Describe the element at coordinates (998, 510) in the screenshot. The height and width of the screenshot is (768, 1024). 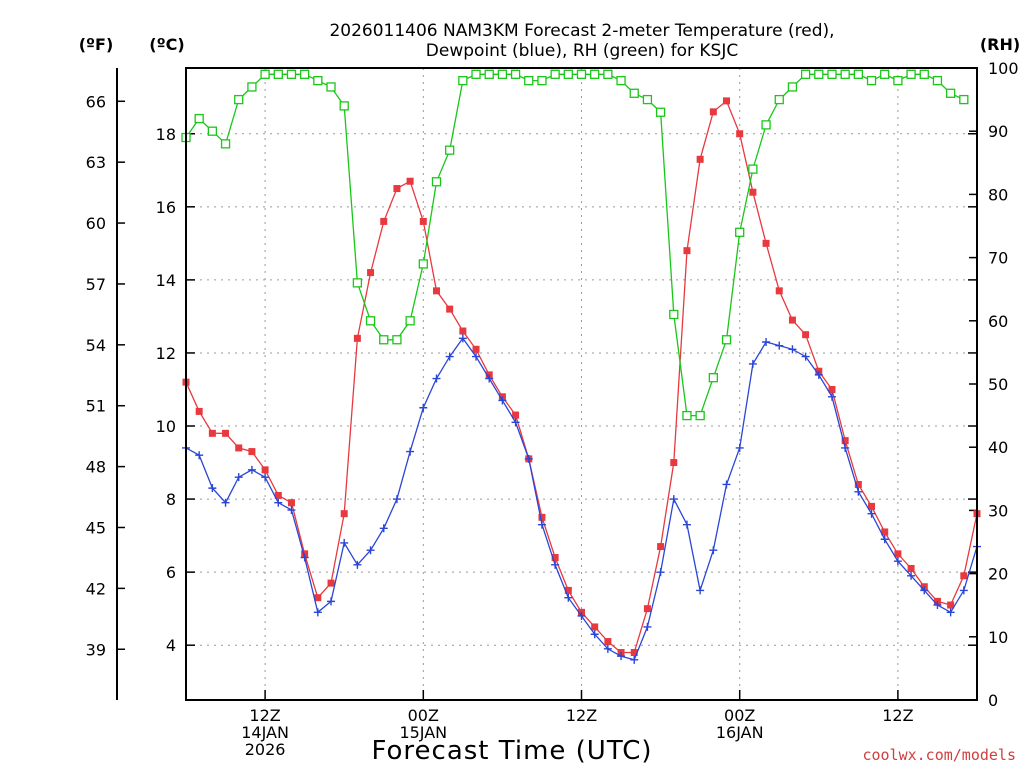
I see `rh-tick-label: 30` at that location.